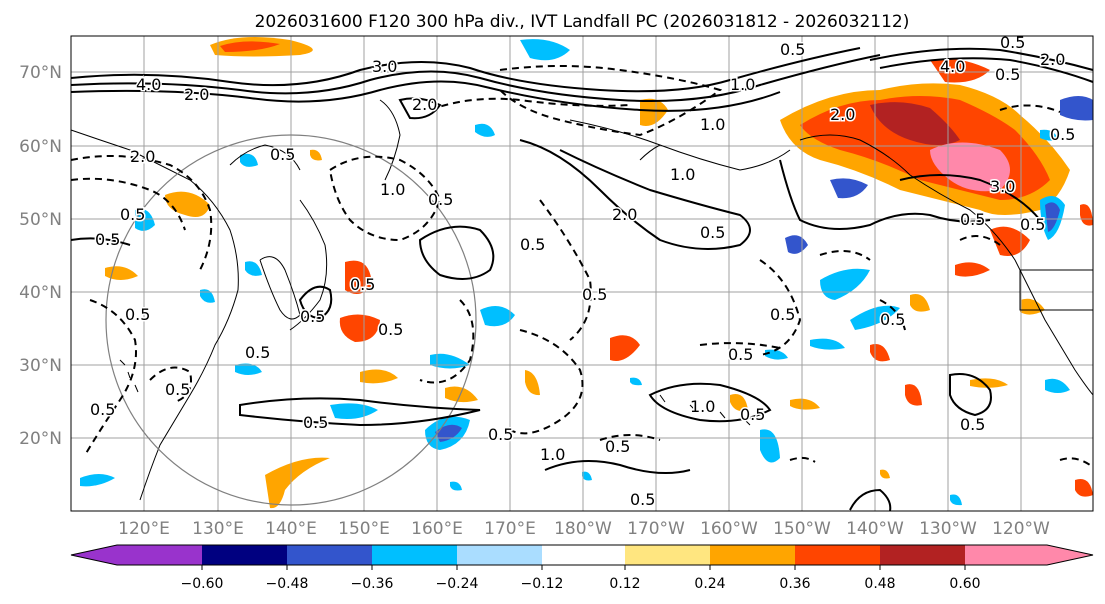 The width and height of the screenshot is (1105, 604). Describe the element at coordinates (40, 439) in the screenshot. I see `lat-label: 20°N` at that location.